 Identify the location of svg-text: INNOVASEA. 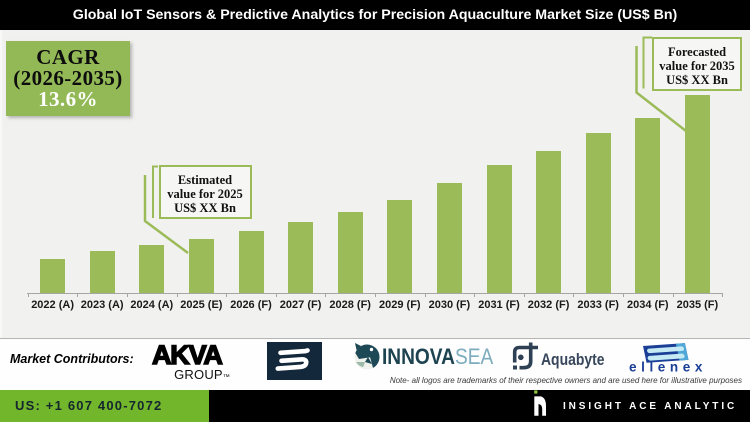
(437, 357).